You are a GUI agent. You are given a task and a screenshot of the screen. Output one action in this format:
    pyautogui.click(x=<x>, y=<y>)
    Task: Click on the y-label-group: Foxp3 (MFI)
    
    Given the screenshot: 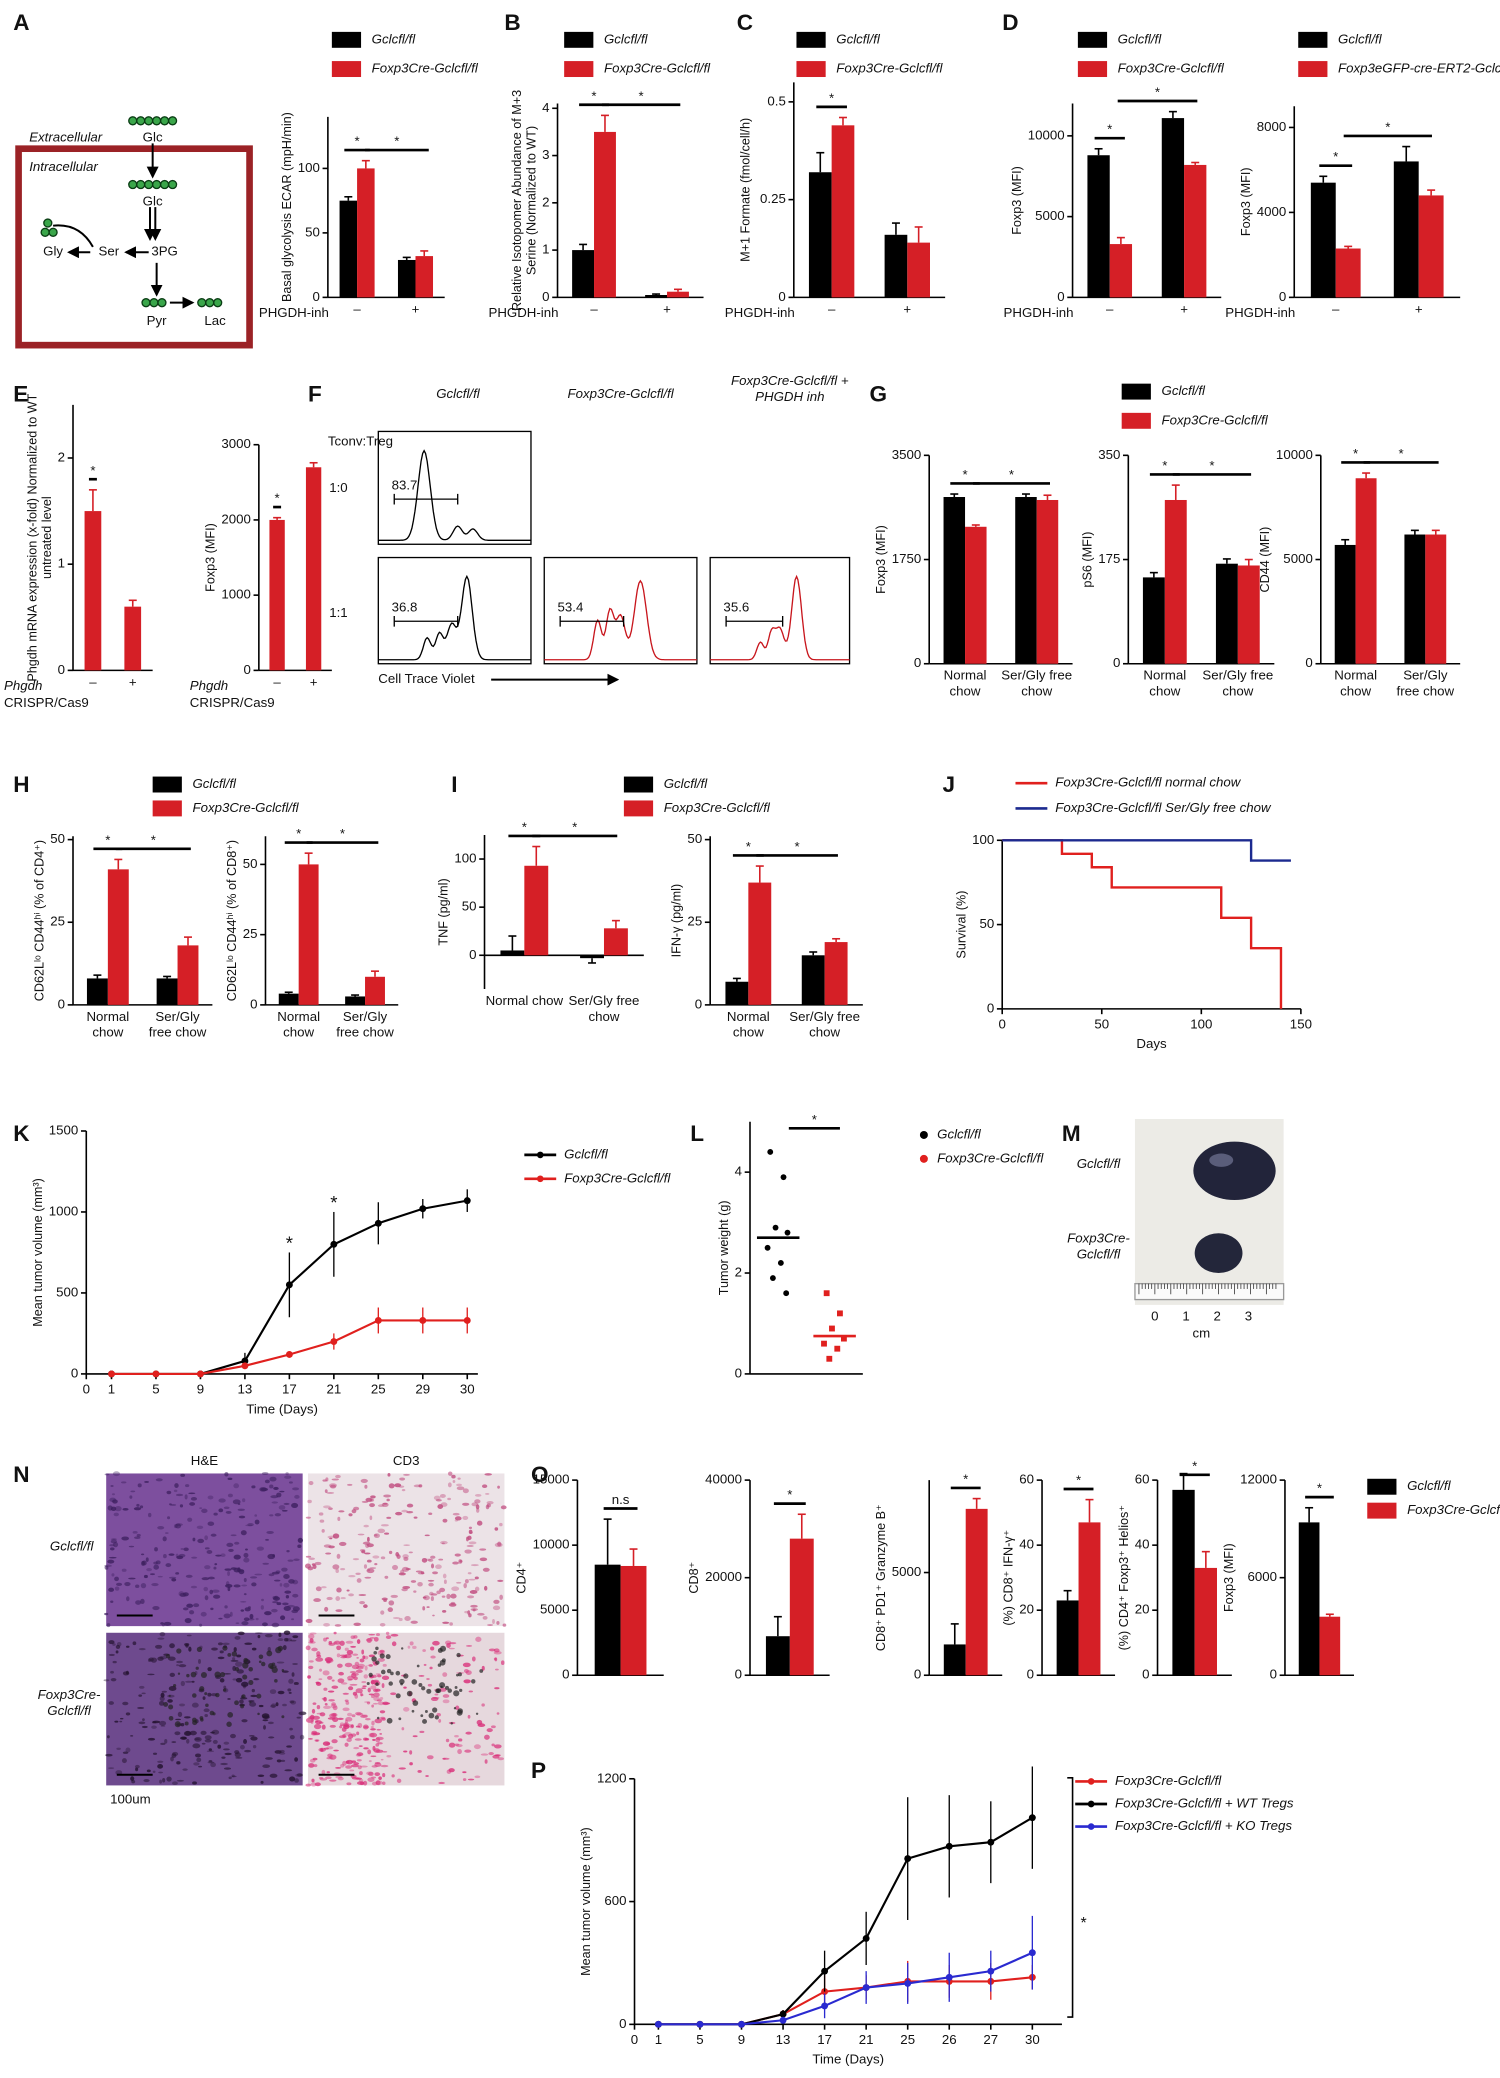 What is the action you would take?
    pyautogui.click(x=1017, y=200)
    